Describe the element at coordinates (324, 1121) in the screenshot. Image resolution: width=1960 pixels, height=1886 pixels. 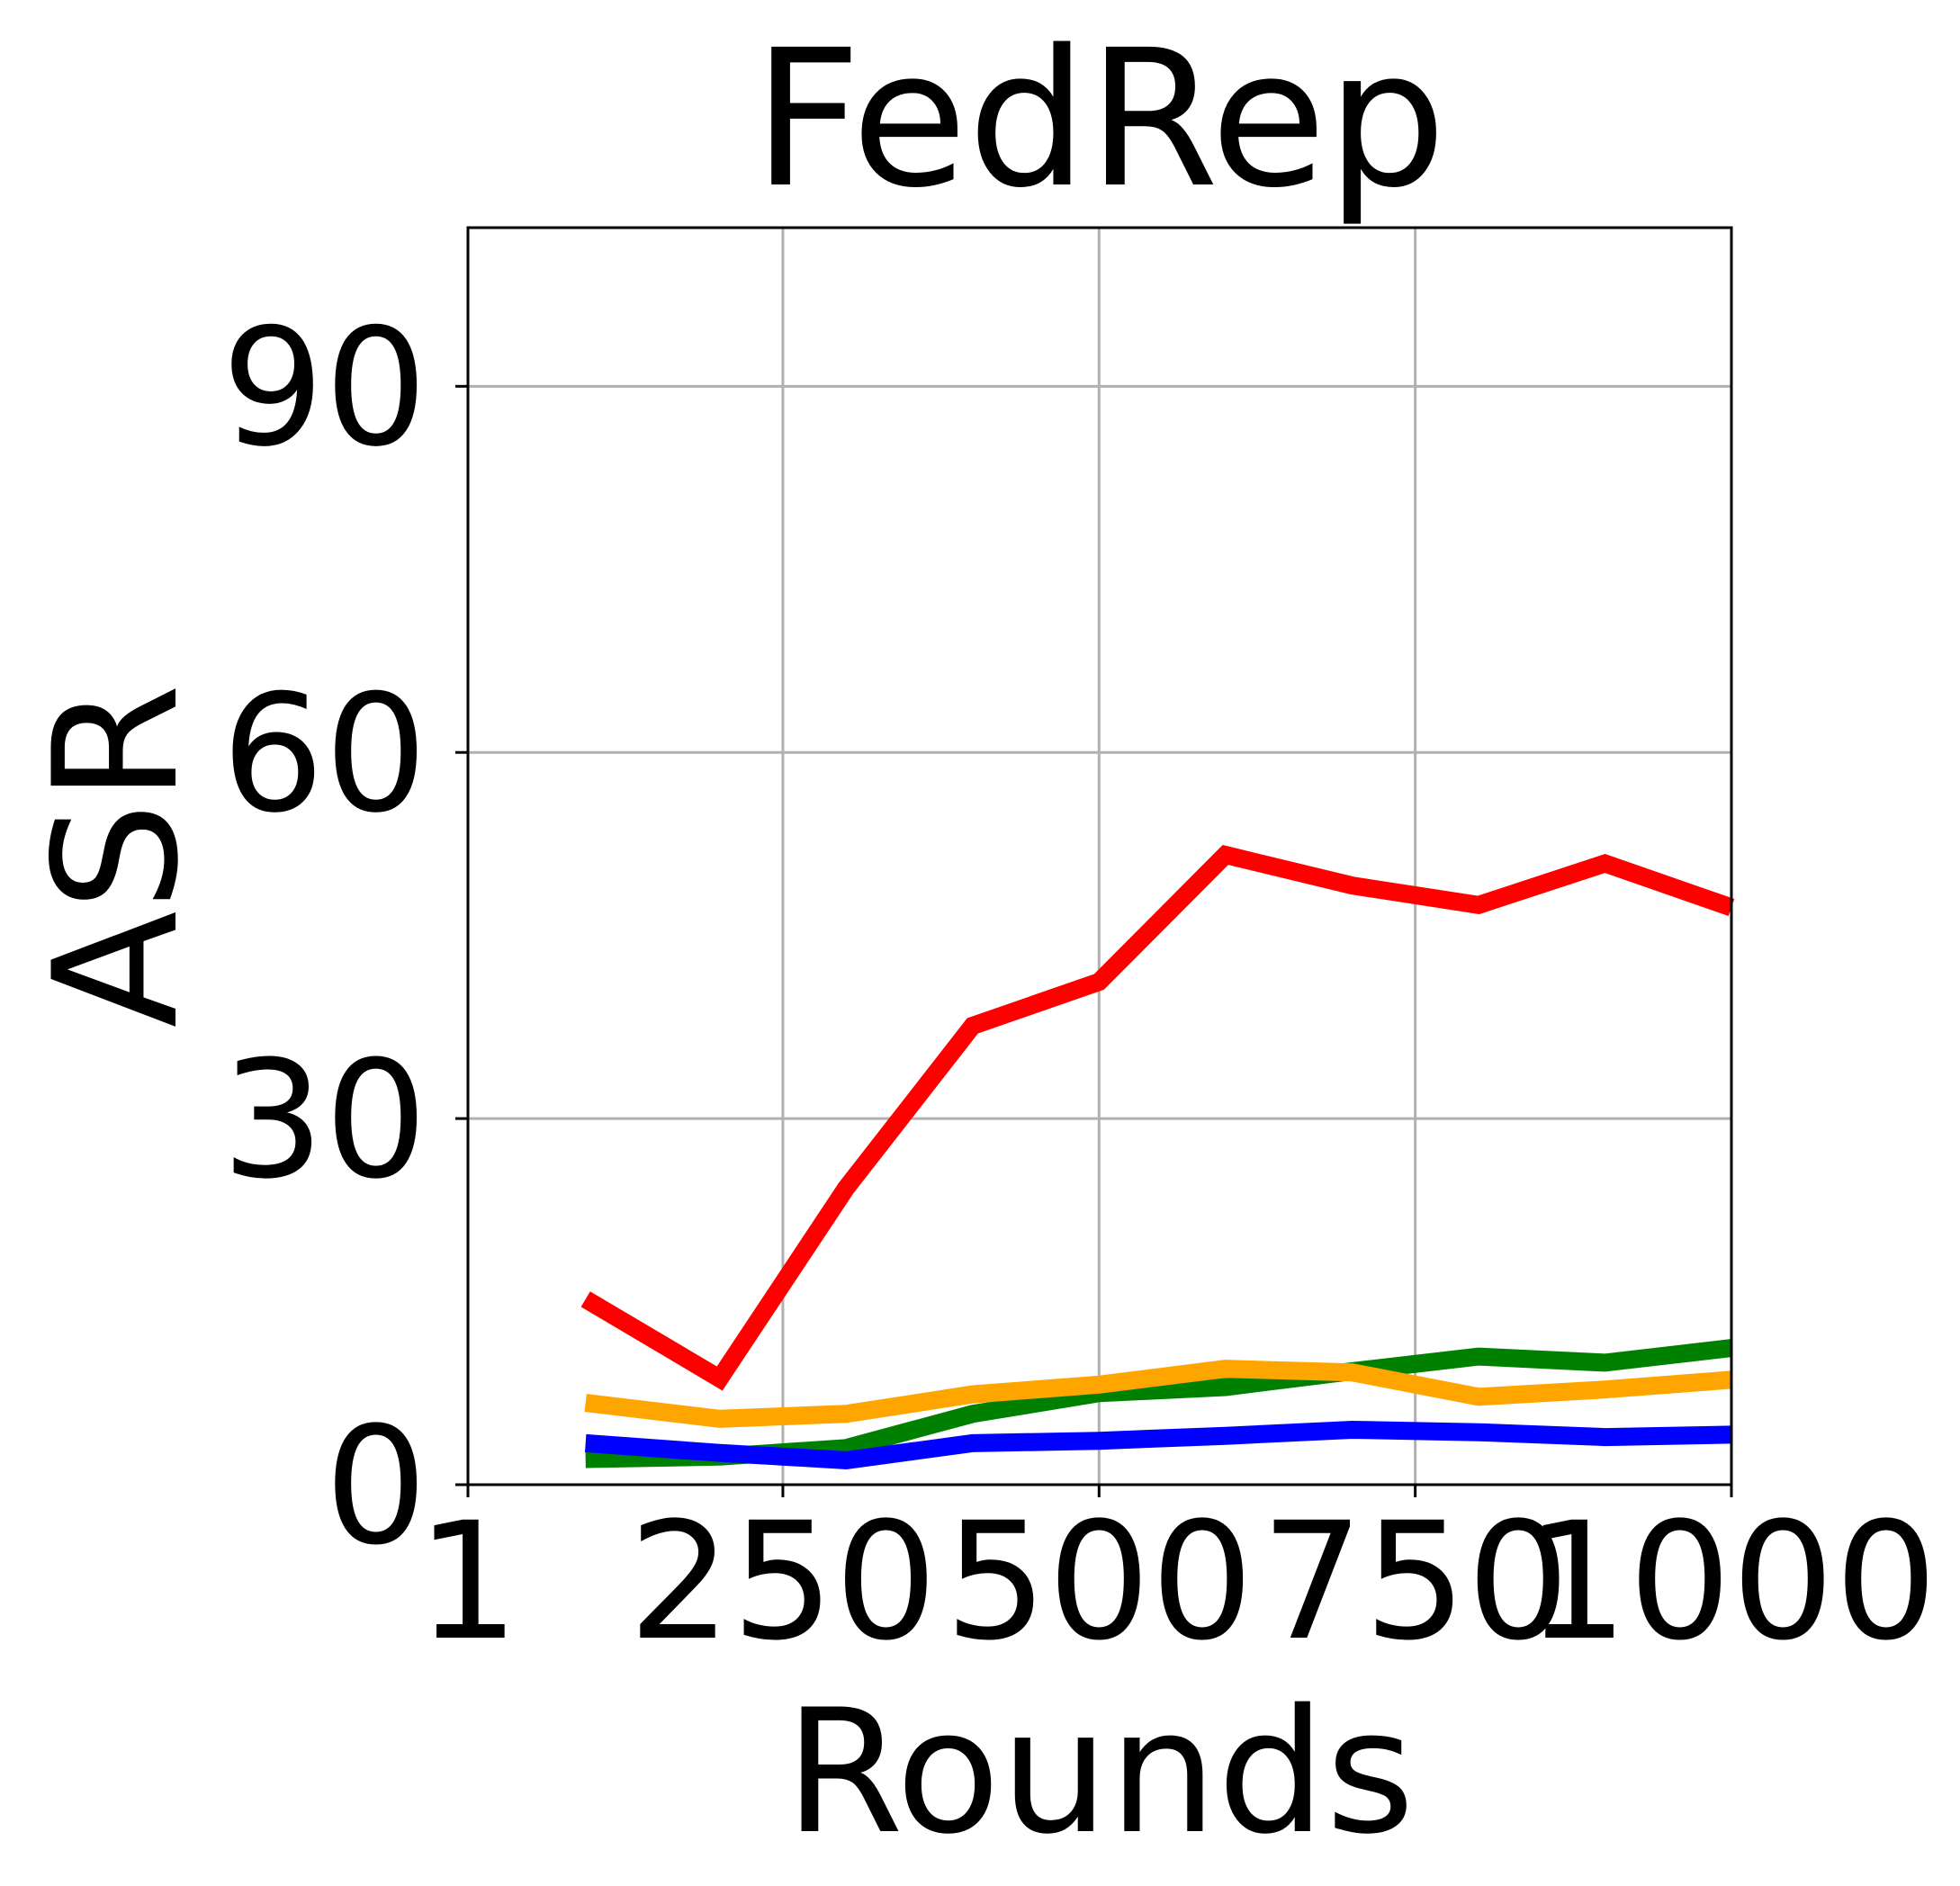
I see `y-tick-label: 30` at that location.